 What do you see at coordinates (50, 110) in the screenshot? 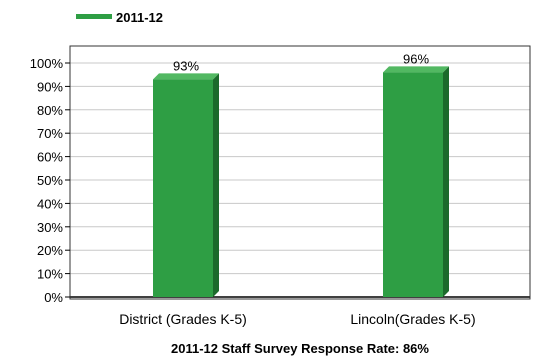
I see `y-tick-label: 80%` at bounding box center [50, 110].